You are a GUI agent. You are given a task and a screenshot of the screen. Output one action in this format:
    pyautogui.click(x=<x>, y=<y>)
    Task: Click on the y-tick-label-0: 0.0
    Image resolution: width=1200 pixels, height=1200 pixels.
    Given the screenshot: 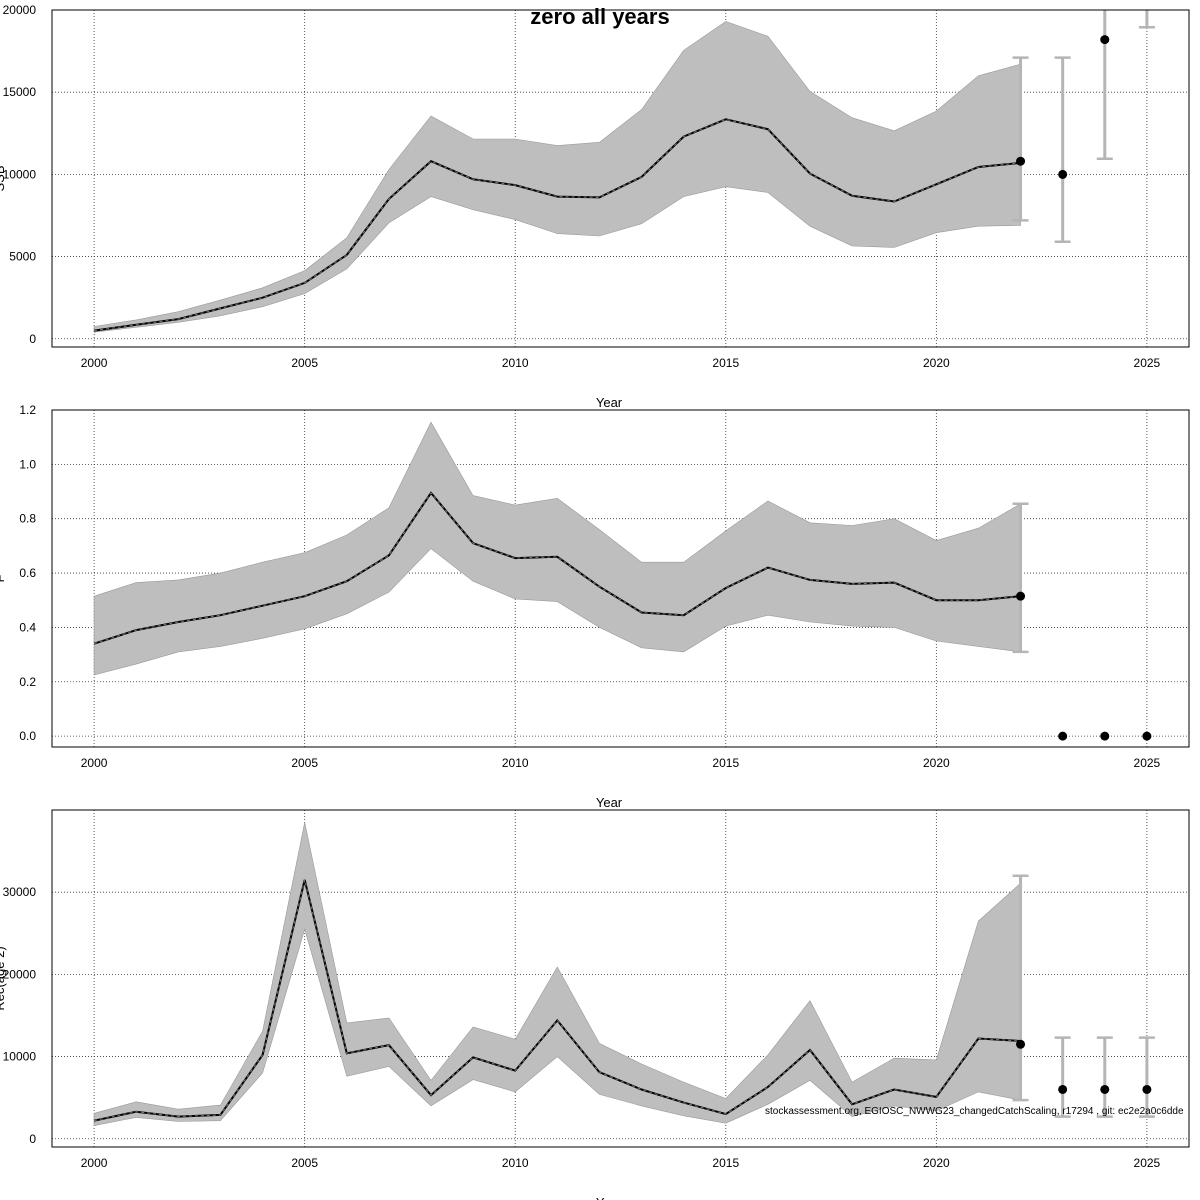 What is the action you would take?
    pyautogui.click(x=27, y=736)
    